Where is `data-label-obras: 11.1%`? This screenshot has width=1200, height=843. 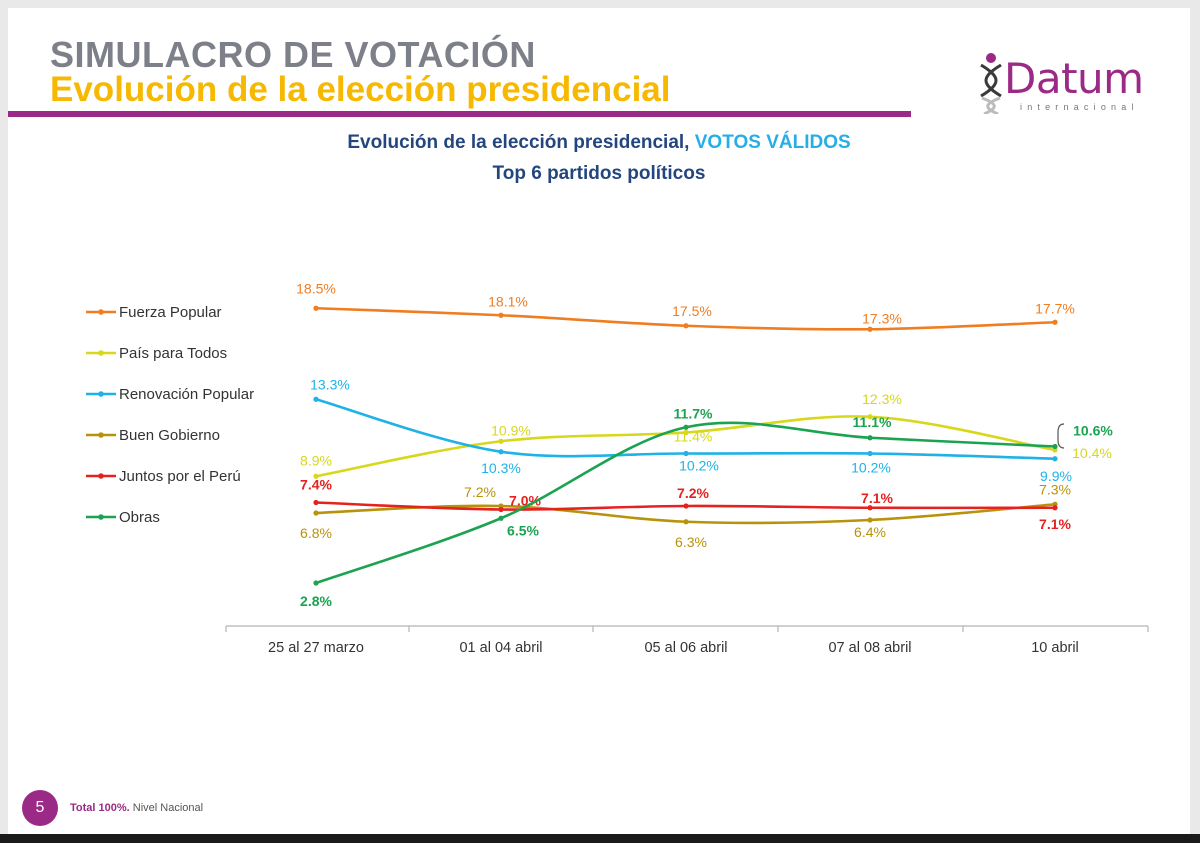 data-label-obras: 11.1% is located at coordinates (872, 422).